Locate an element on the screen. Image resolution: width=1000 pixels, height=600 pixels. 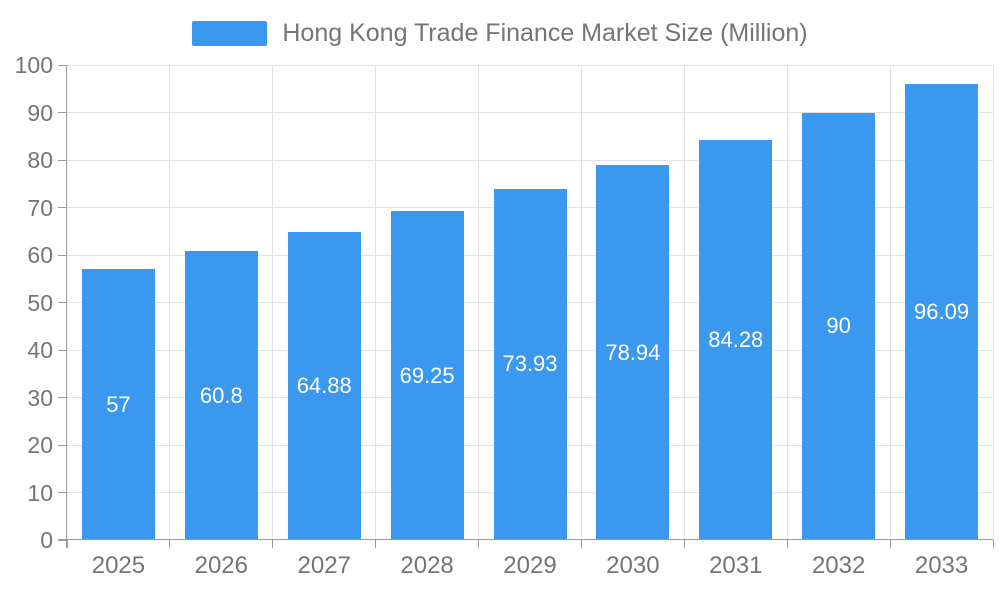
legend-swatch is located at coordinates (230, 33).